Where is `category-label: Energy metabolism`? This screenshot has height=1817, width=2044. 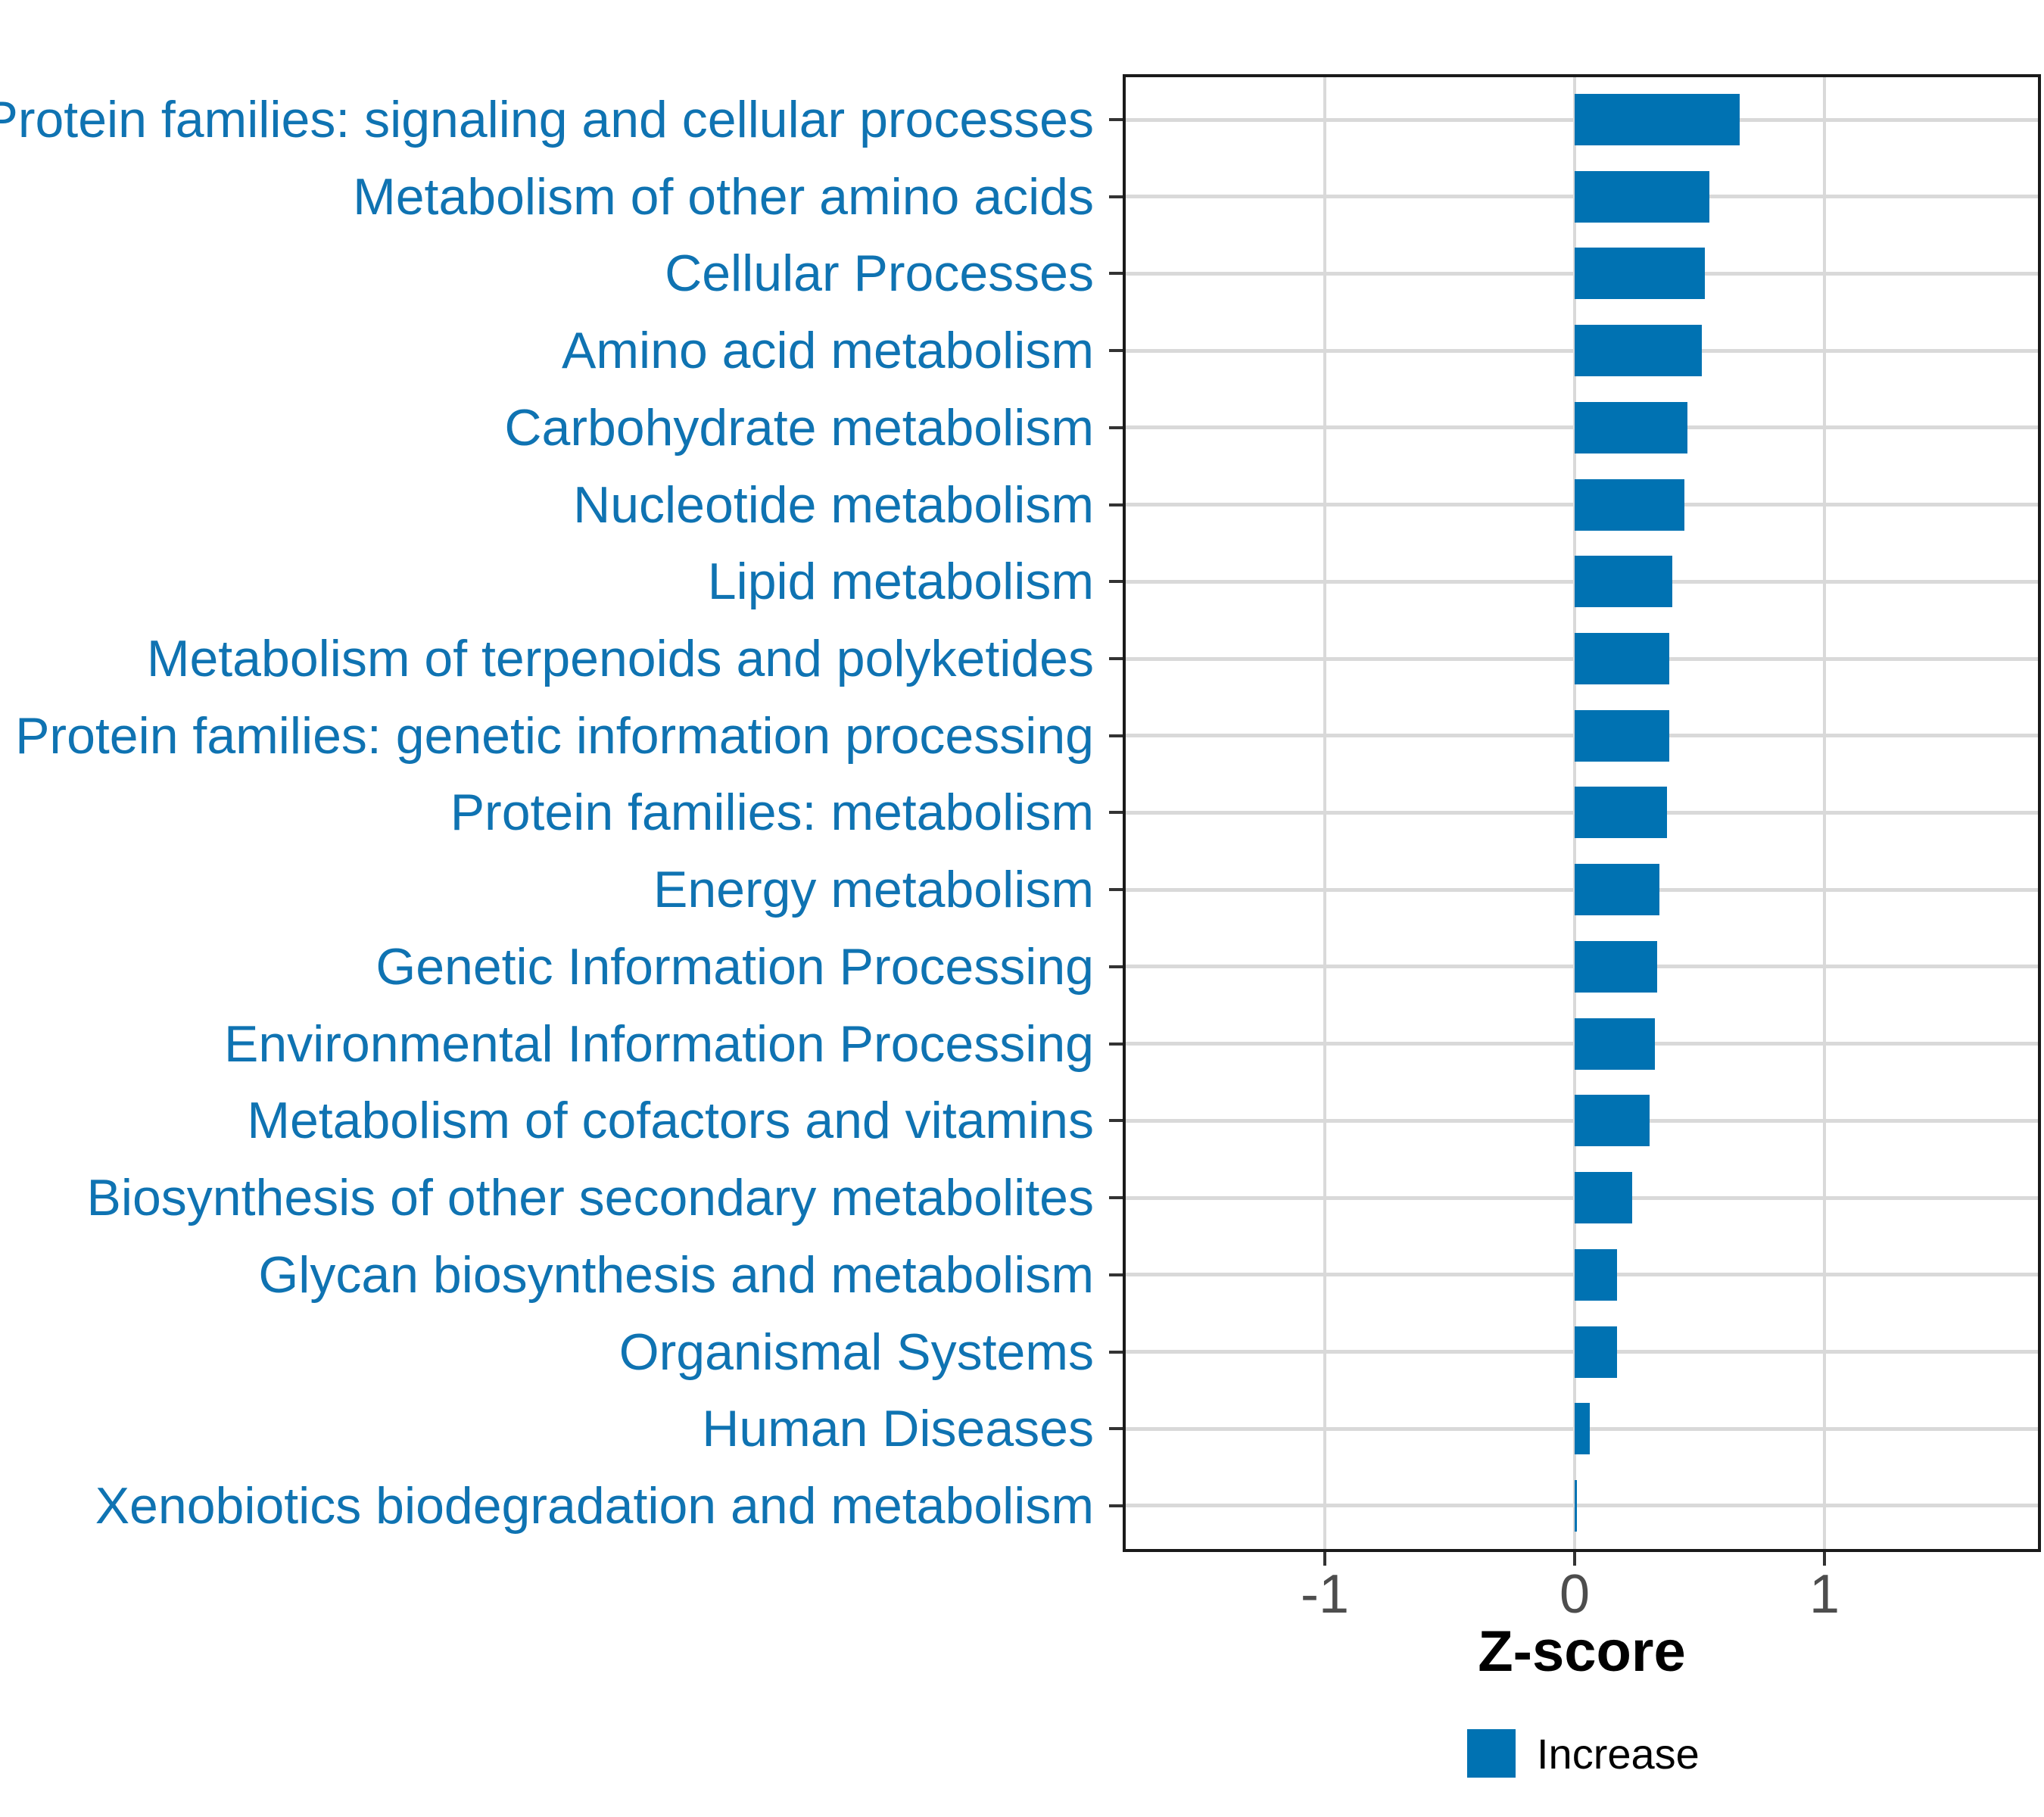 category-label: Energy metabolism is located at coordinates (874, 890).